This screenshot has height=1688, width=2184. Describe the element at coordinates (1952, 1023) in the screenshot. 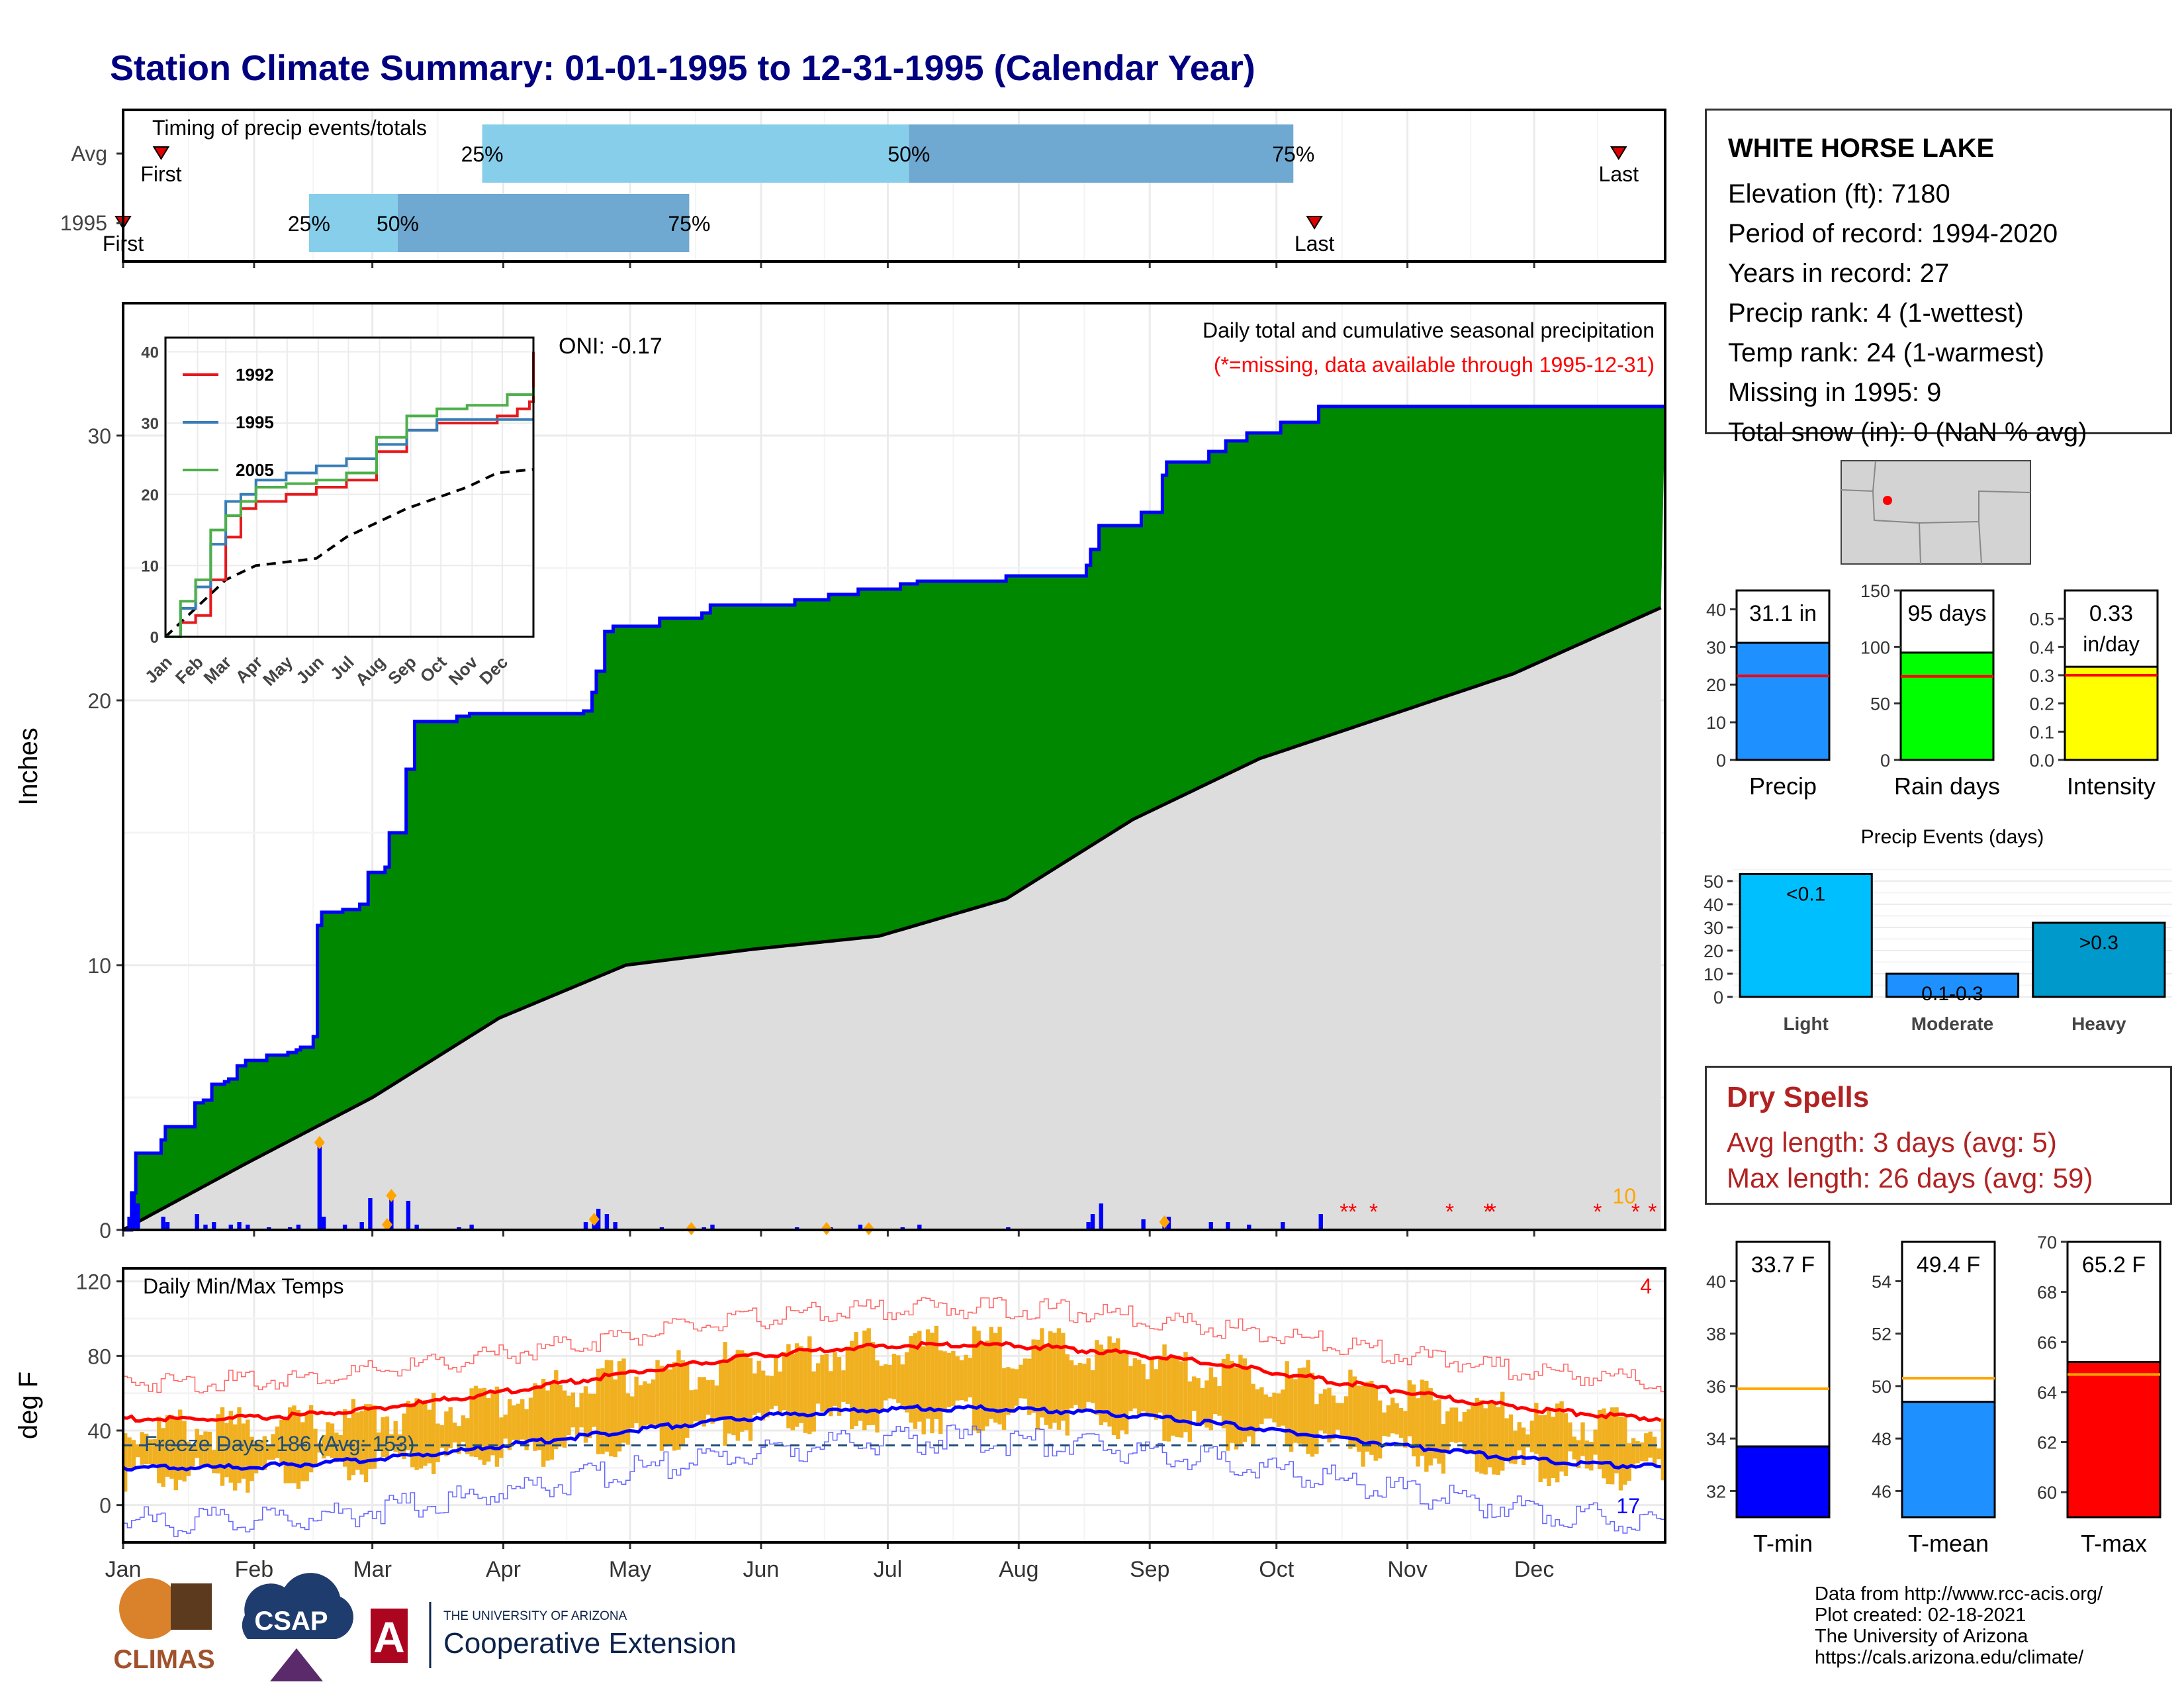

I see `event-category-label: Moderate` at that location.